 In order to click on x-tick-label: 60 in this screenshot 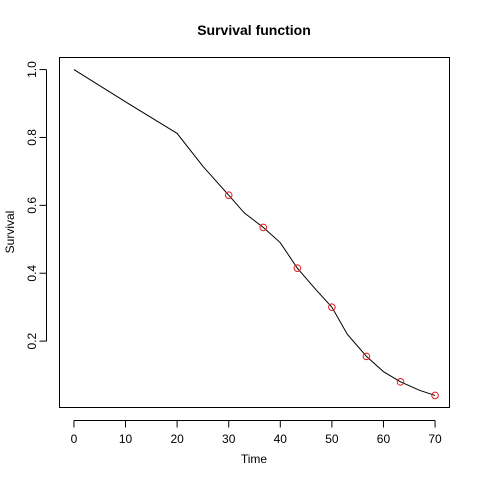, I will do `click(384, 439)`.